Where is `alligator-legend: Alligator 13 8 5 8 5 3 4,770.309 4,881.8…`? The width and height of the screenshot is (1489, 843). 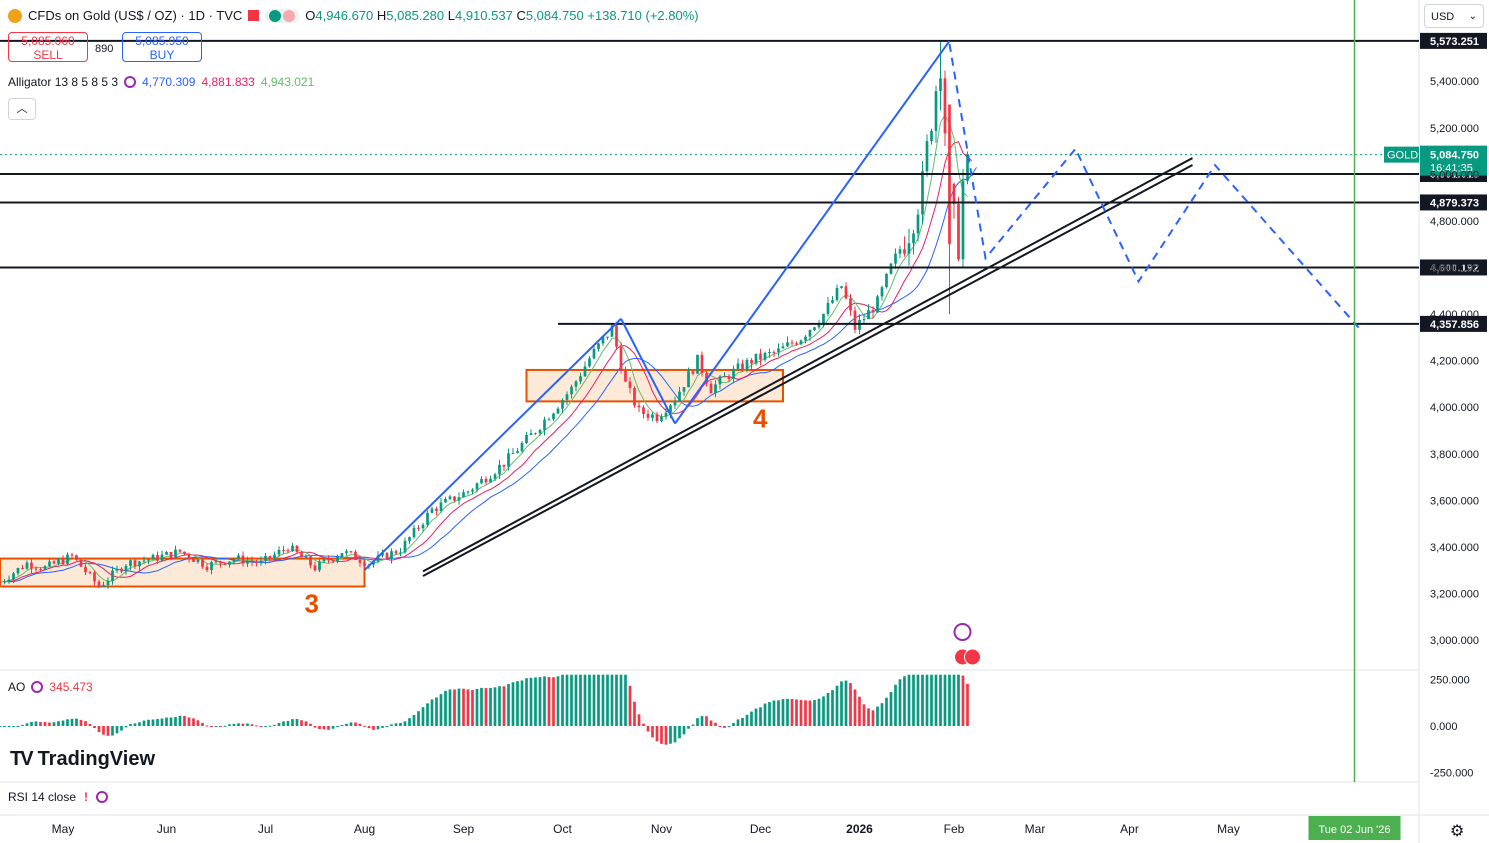 alligator-legend: Alligator 13 8 5 8 5 3 4,770.309 4,881.8… is located at coordinates (161, 82).